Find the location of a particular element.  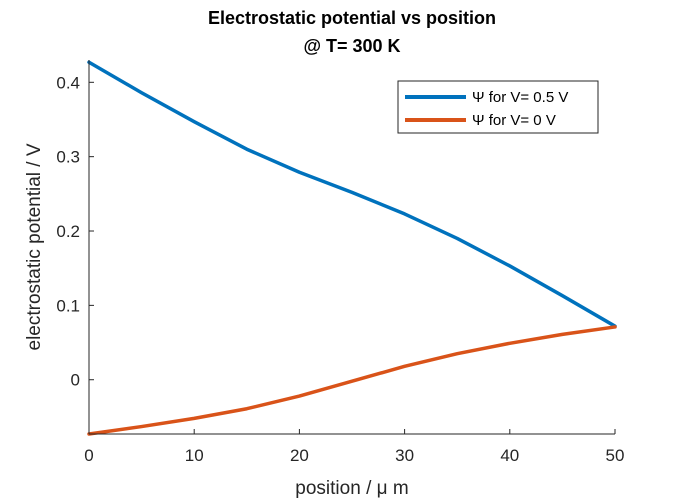

x-tick-label: 0 is located at coordinates (88, 455).